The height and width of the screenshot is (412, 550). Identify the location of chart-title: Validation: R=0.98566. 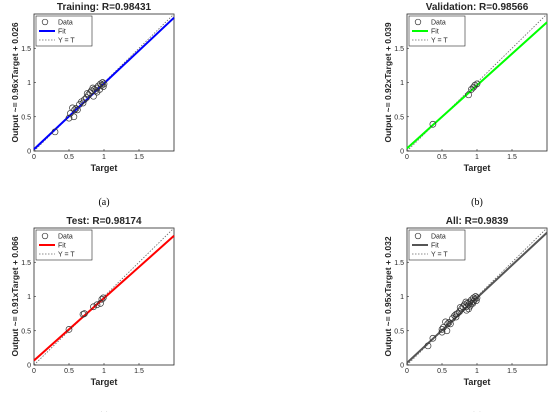
(477, 7).